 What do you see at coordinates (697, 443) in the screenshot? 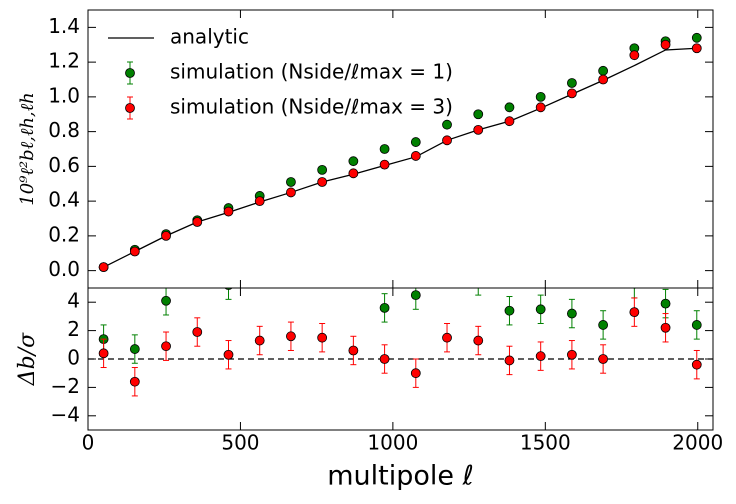
I see `x-tick-label: 2000` at bounding box center [697, 443].